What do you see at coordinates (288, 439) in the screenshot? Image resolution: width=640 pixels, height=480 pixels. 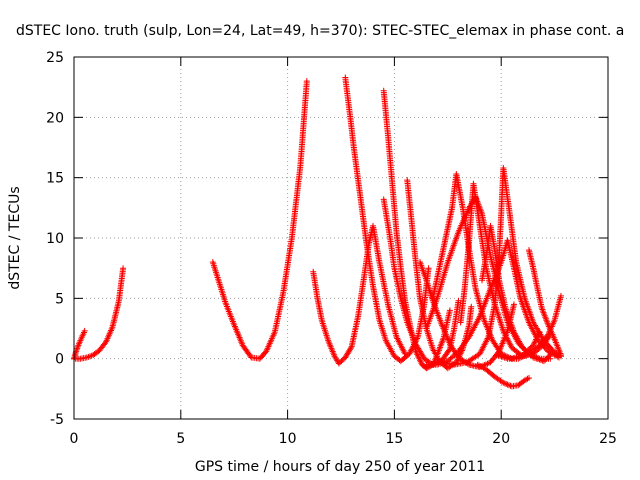 I see `x-tick-label: 10` at bounding box center [288, 439].